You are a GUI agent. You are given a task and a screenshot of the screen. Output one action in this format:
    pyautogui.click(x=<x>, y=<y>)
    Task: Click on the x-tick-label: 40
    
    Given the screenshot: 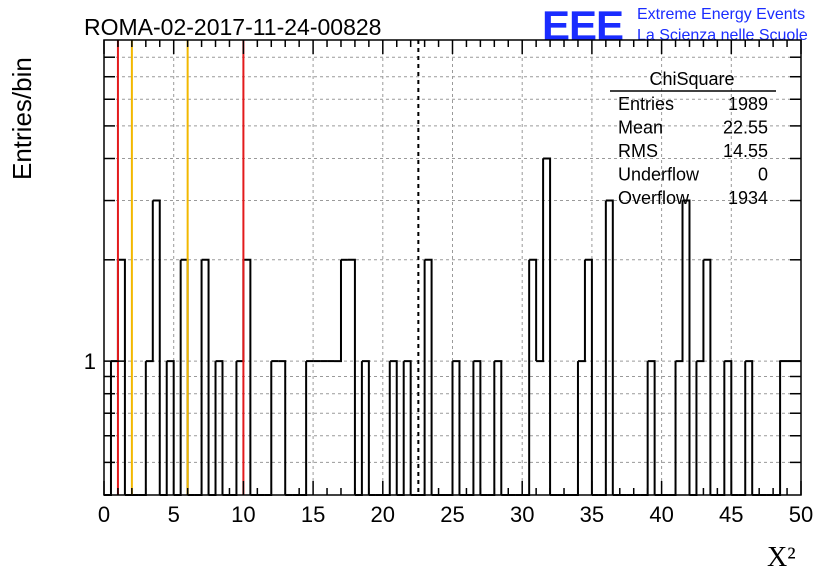 What is the action you would take?
    pyautogui.click(x=661, y=514)
    